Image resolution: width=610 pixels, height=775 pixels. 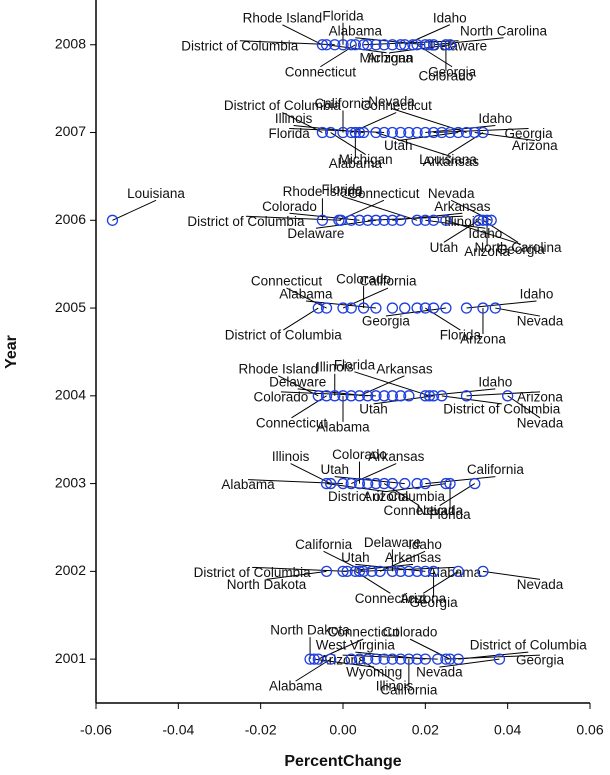 I want to click on point-label: Florida, so click(x=290, y=133).